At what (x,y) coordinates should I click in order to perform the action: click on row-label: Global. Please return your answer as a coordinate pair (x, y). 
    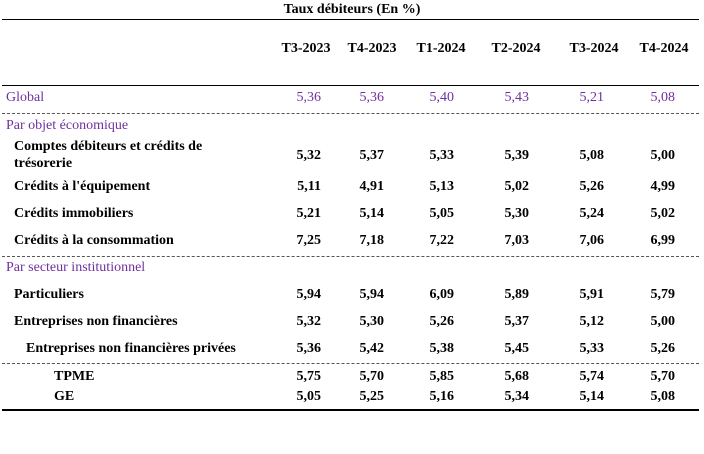
    Looking at the image, I should click on (25, 97).